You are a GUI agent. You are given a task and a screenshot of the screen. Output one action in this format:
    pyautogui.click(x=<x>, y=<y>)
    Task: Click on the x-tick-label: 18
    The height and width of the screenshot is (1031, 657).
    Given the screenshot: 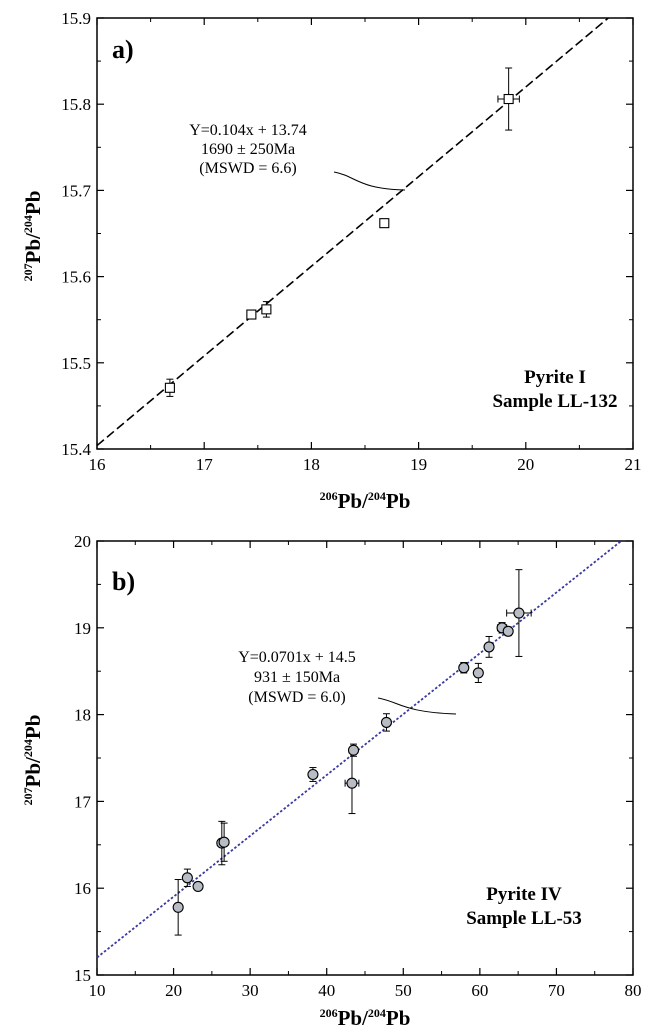 What is the action you would take?
    pyautogui.click(x=311, y=464)
    